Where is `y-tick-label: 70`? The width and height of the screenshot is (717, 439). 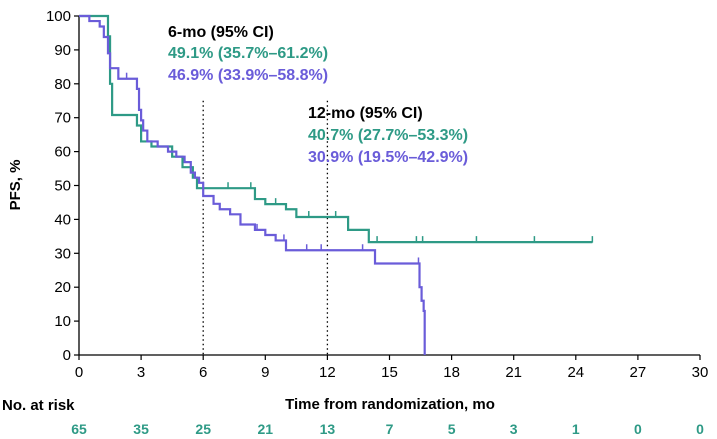 y-tick-label: 70 is located at coordinates (62, 118).